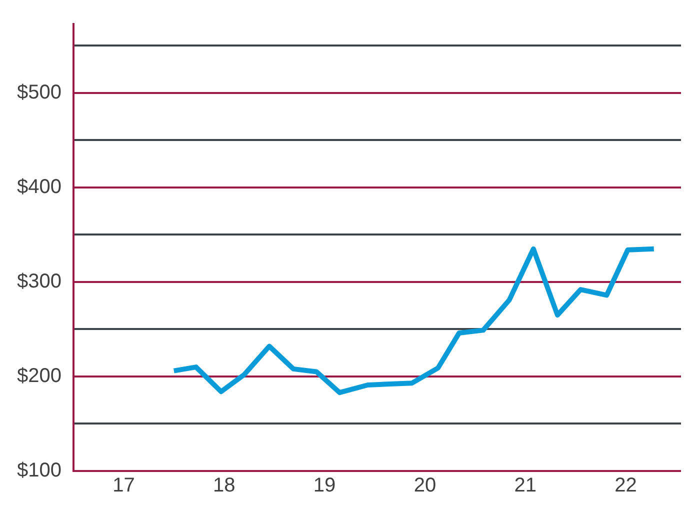  I want to click on x-tick-label: 21, so click(525, 485).